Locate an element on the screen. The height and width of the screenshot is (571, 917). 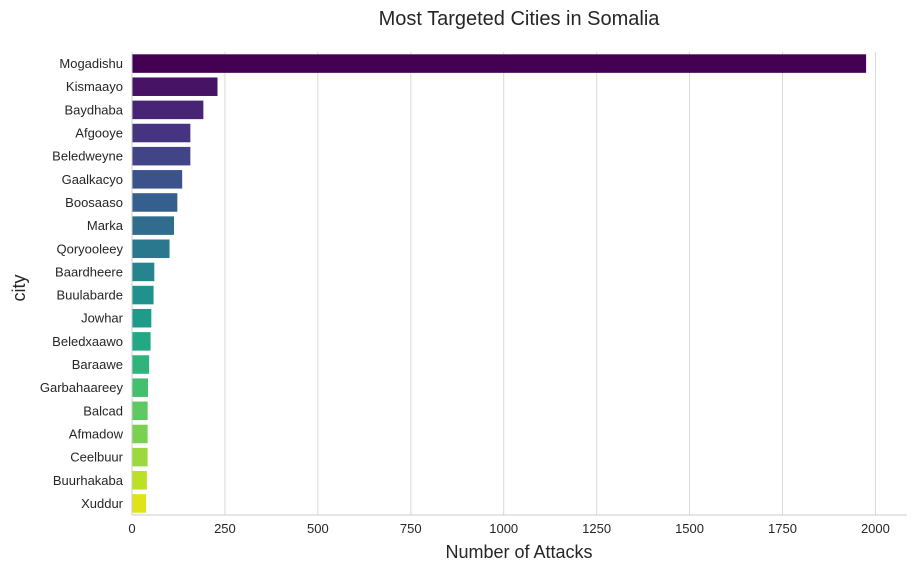
x-tick-label: 1500 is located at coordinates (689, 528).